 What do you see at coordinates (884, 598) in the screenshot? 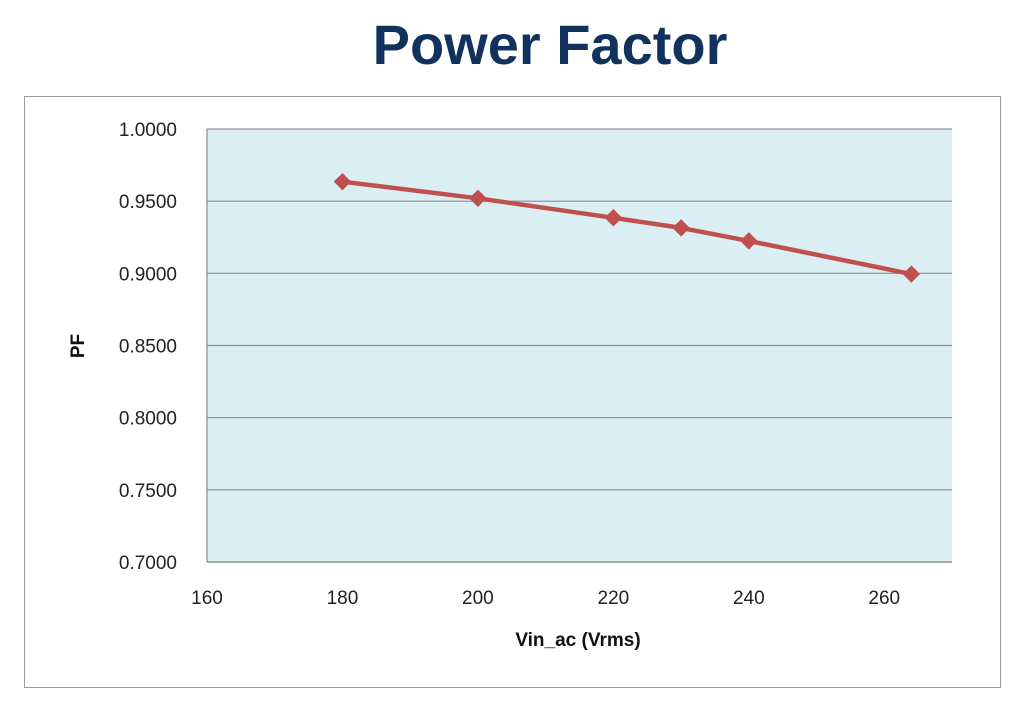
I see `x-tick-label: 260` at bounding box center [884, 598].